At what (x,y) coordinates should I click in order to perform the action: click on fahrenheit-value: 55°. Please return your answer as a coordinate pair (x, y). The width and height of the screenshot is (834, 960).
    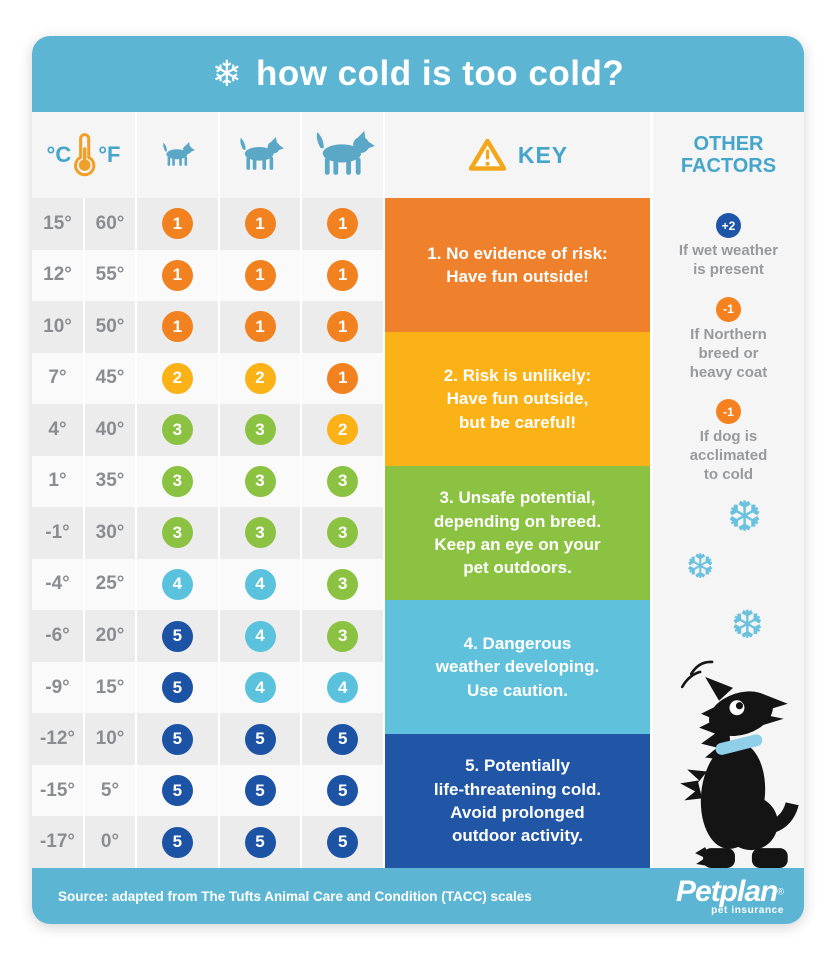
    Looking at the image, I should click on (110, 275).